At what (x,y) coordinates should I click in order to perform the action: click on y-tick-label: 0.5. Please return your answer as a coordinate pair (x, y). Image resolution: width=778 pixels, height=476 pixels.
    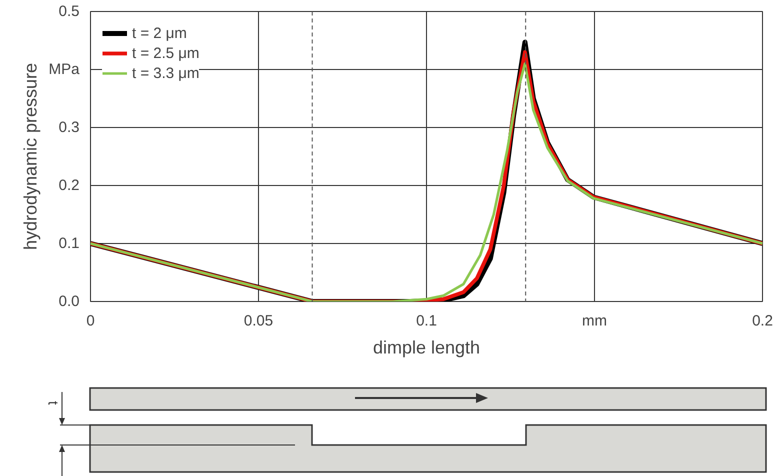
    Looking at the image, I should click on (69, 11).